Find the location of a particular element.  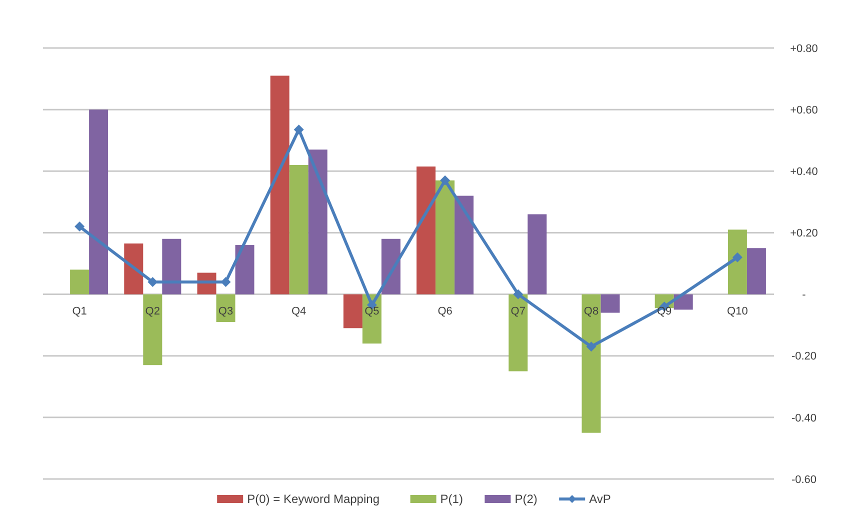

legend-label: P(0) = Keyword Mapping is located at coordinates (313, 499).